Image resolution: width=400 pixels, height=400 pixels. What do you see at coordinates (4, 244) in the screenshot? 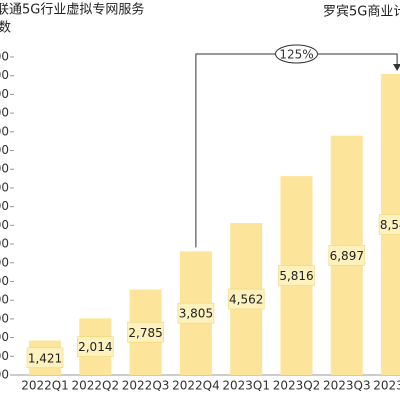
I see `y-tick-label: 4,000` at bounding box center [4, 244].